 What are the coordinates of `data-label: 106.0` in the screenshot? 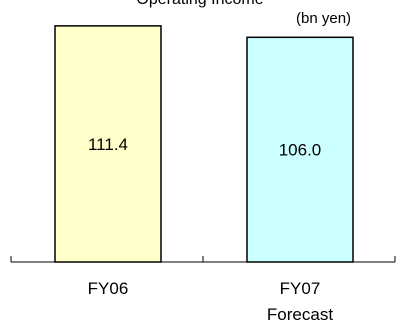 It's located at (300, 150).